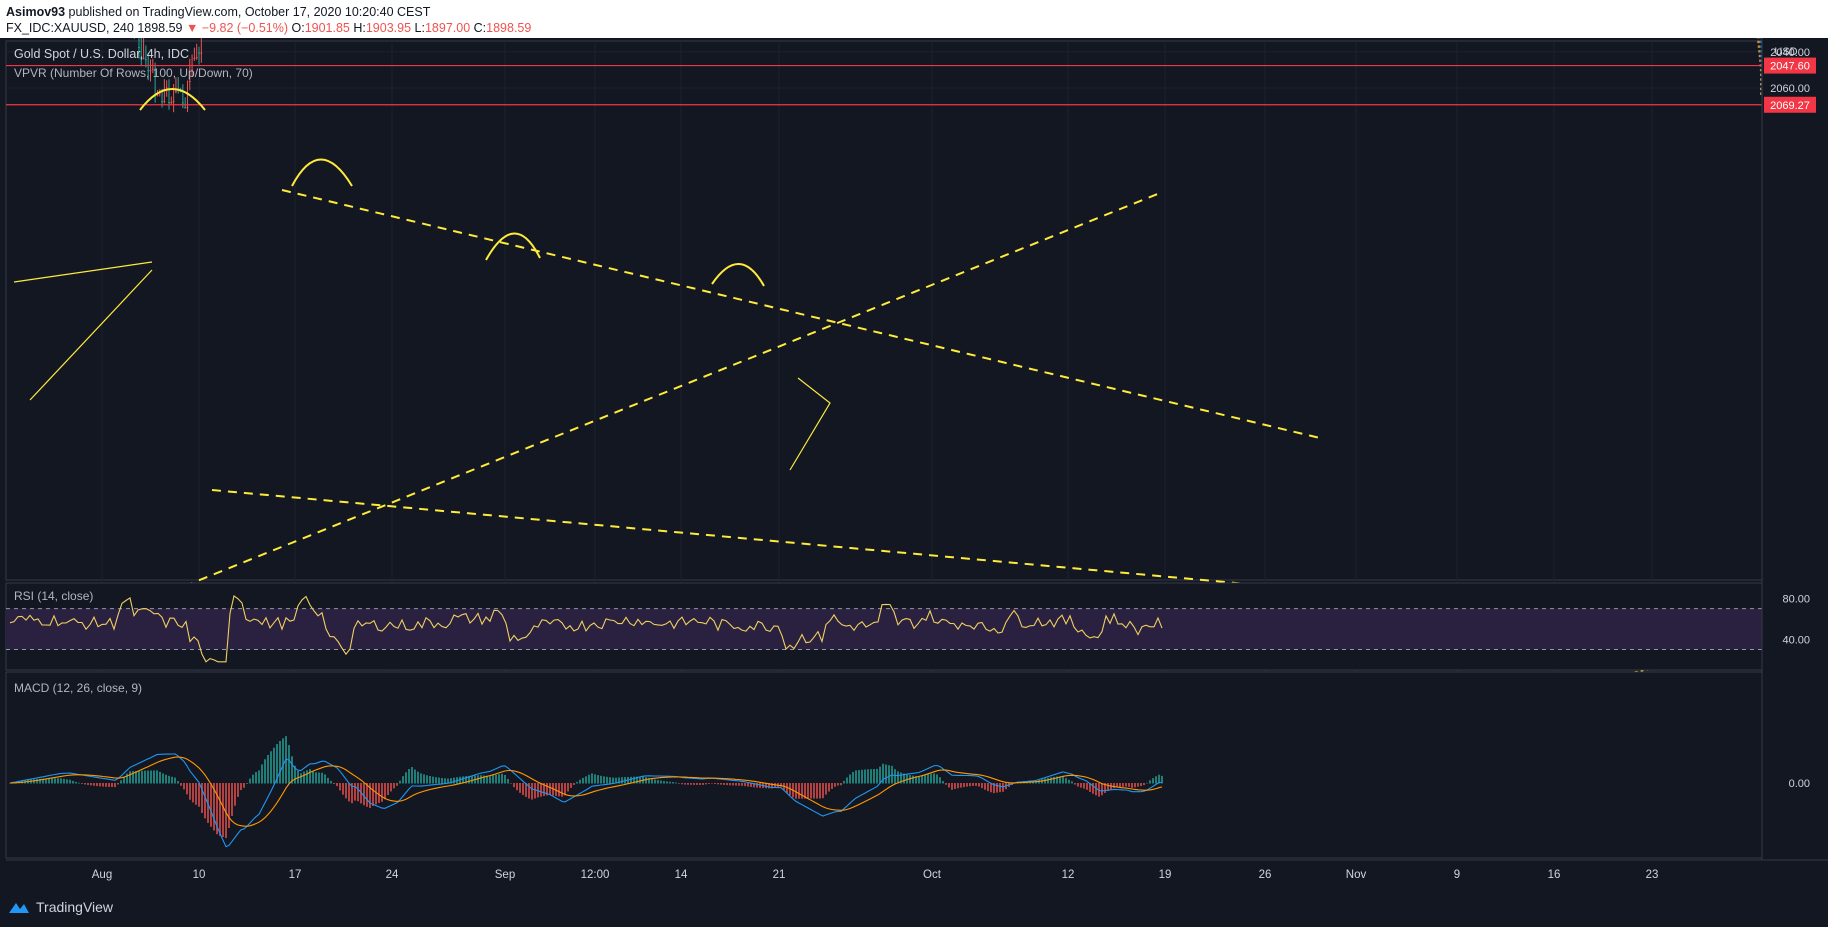 This screenshot has width=1828, height=927. Describe the element at coordinates (1790, 53) in the screenshot. I see `y-tick-label: 2040.00` at that location.